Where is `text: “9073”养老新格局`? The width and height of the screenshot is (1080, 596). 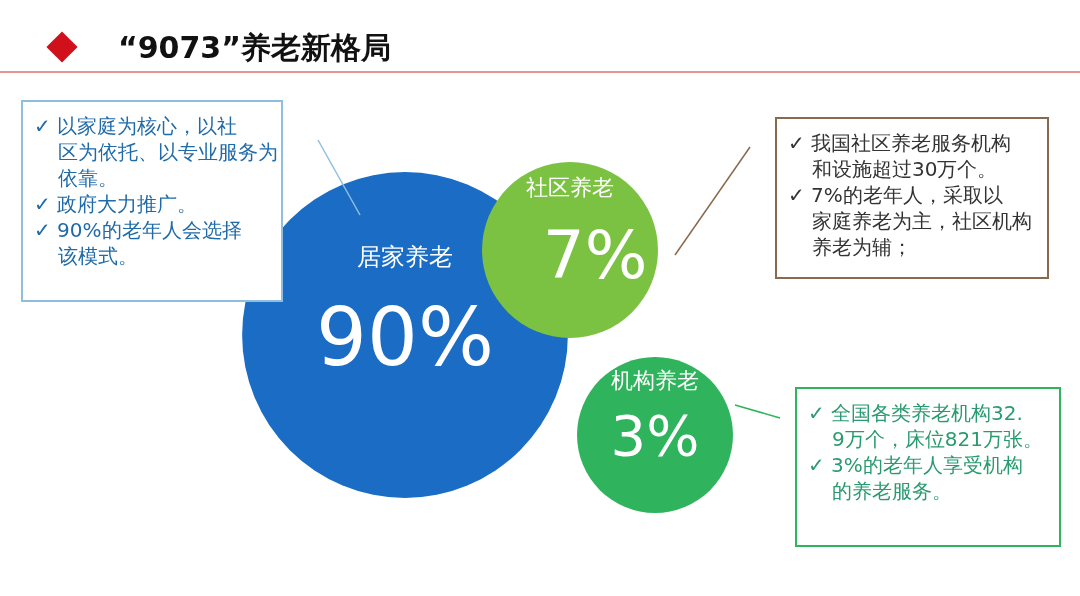
text: “9073”养老新格局 is located at coordinates (254, 47).